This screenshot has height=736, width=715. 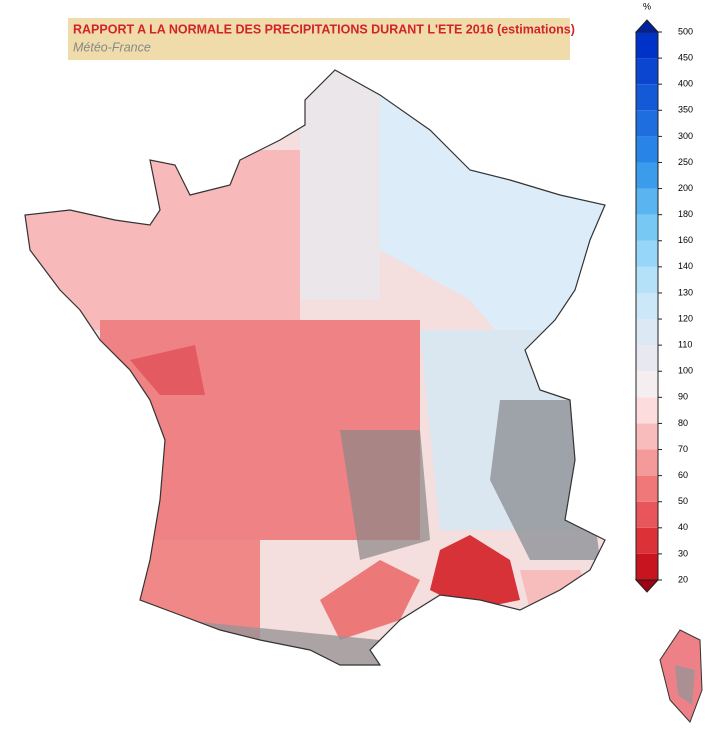 I want to click on colorbar-frame, so click(x=647, y=306).